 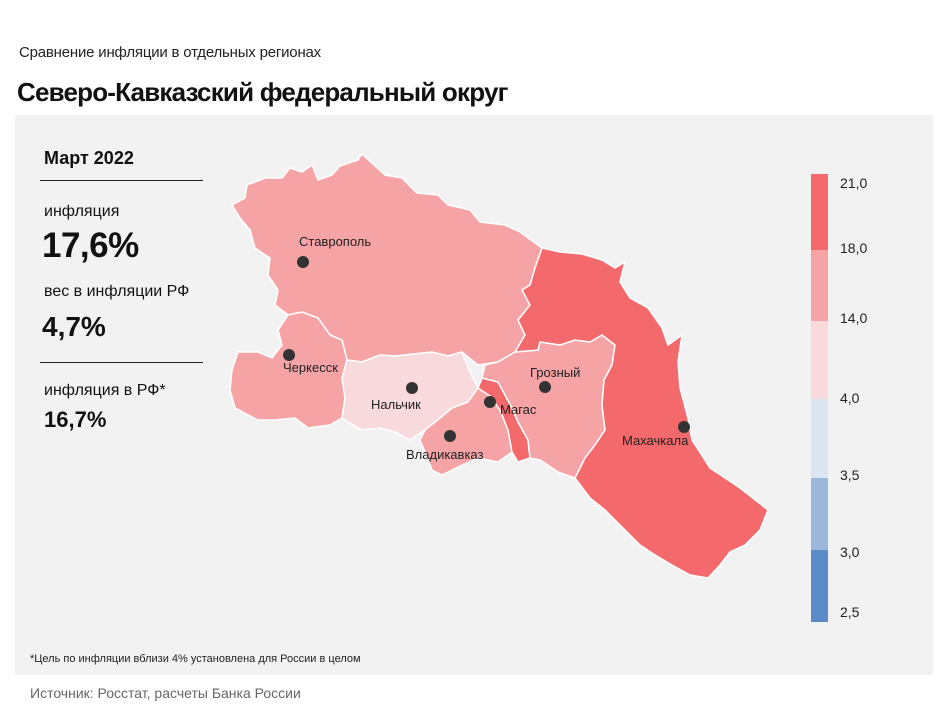 I want to click on divider-bottom, so click(x=121, y=362).